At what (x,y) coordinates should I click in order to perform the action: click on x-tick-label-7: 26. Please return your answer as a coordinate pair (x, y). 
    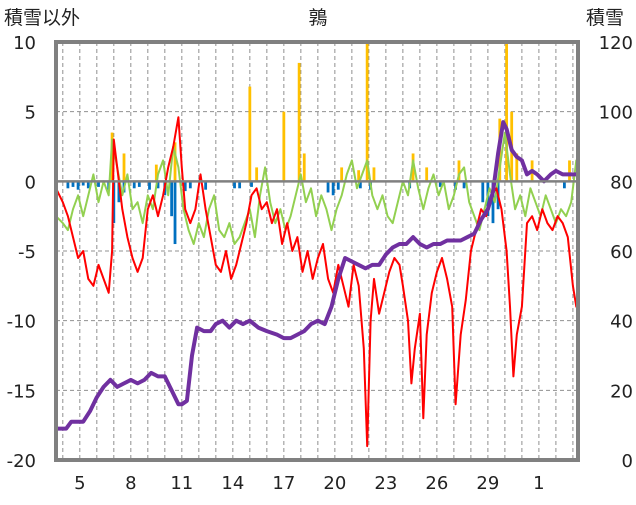
    Looking at the image, I should click on (436, 483).